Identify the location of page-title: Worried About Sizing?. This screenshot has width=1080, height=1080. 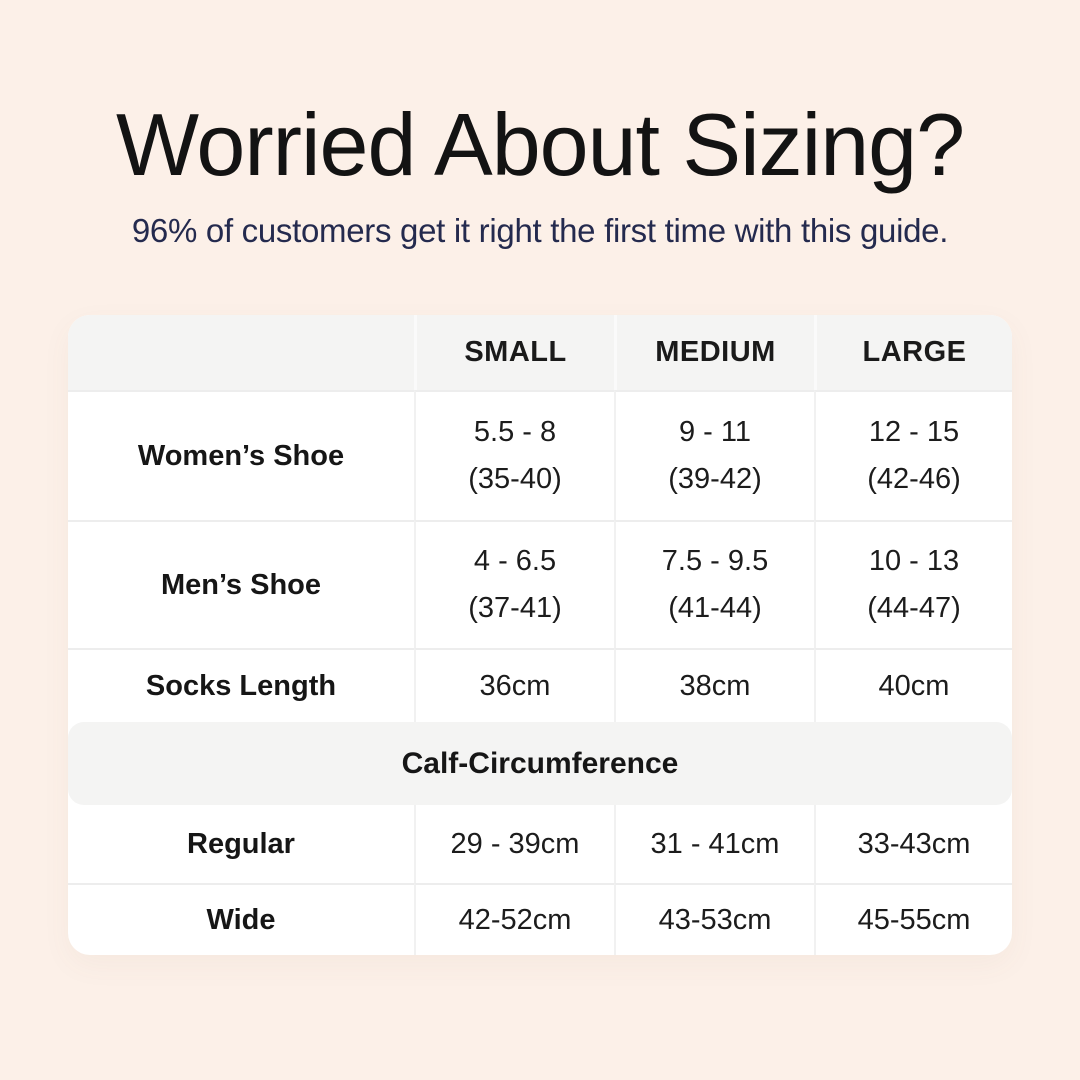
(540, 144).